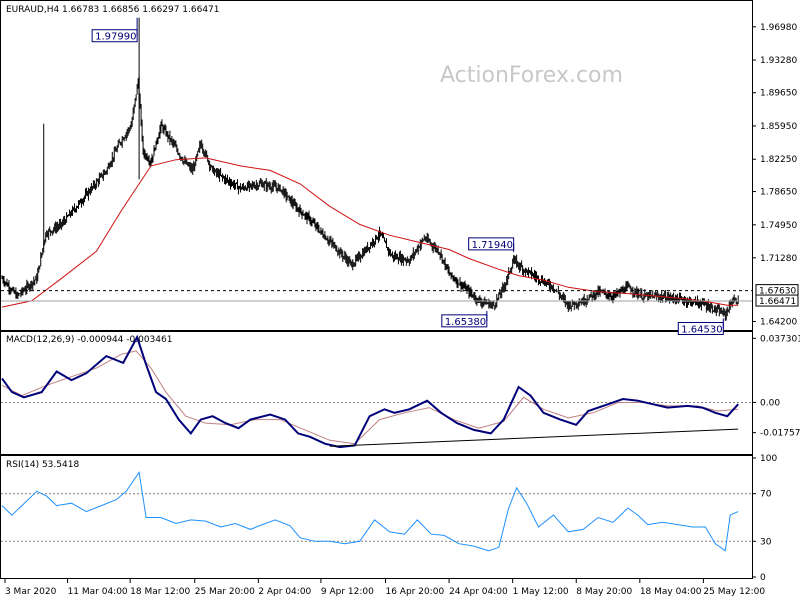  Describe the element at coordinates (766, 495) in the screenshot. I see `rsi-y-tick-label: 70` at that location.